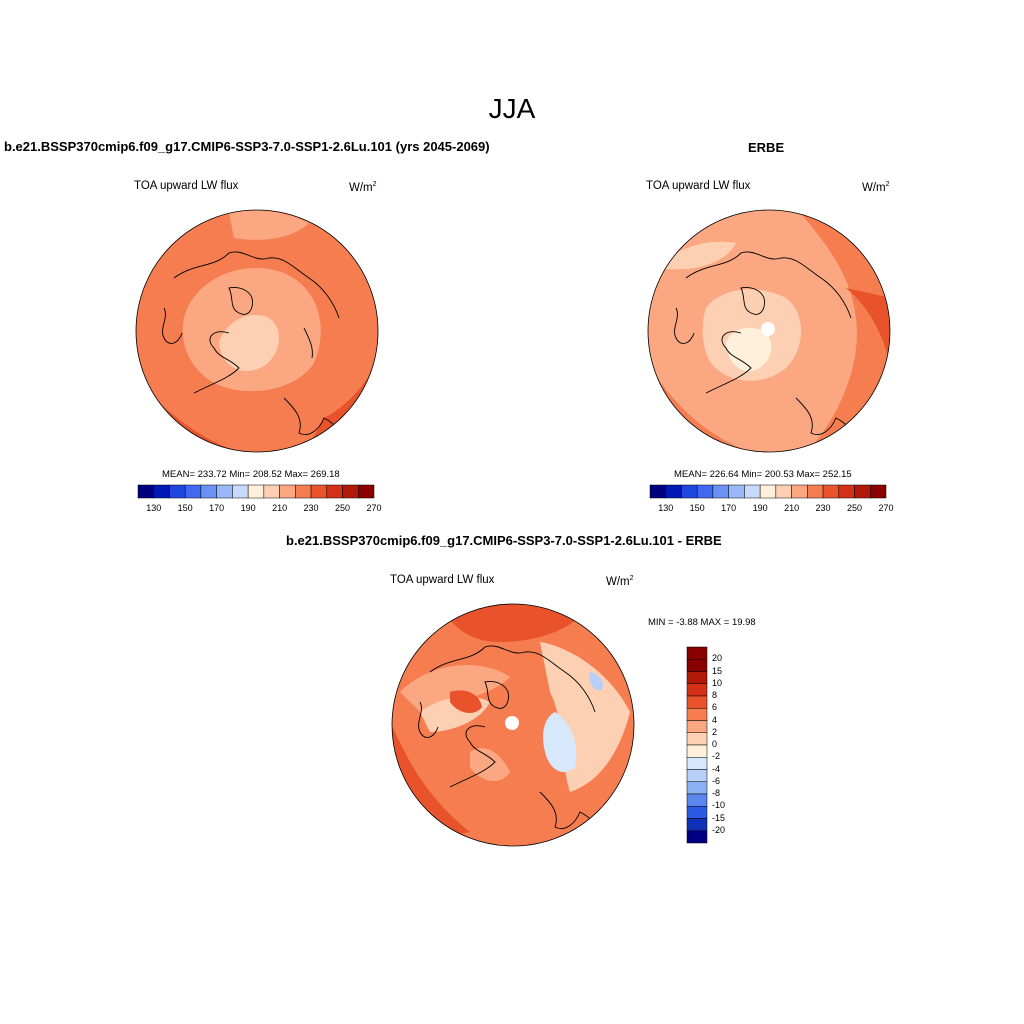 The image size is (1024, 1024). Describe the element at coordinates (719, 817) in the screenshot. I see `colorbar-level-label: -15` at that location.